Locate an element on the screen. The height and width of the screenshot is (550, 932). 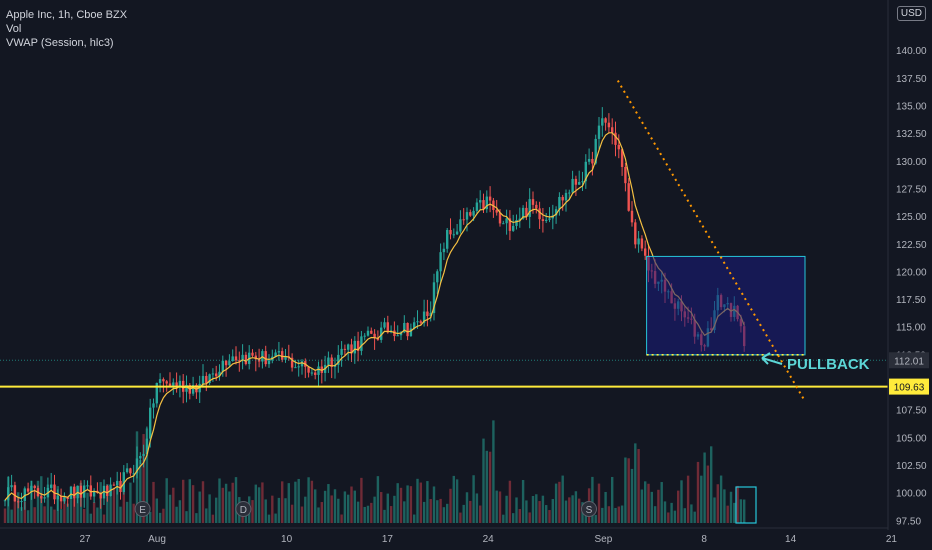
symbol-title: Apple Inc, 1h, Cboe BZX is located at coordinates (67, 15).